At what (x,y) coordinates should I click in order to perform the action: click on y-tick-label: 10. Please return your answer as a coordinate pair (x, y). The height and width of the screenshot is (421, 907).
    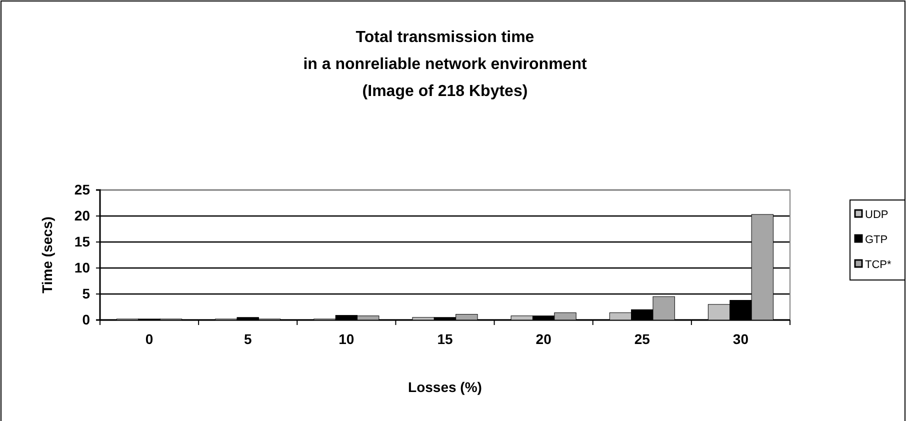
    Looking at the image, I should click on (82, 267).